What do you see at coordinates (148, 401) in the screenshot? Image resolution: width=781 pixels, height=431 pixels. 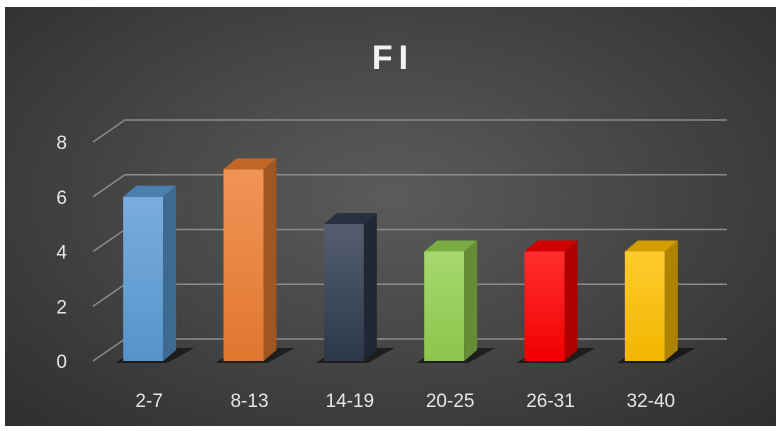 I see `x-tick-label: 2-7` at bounding box center [148, 401].